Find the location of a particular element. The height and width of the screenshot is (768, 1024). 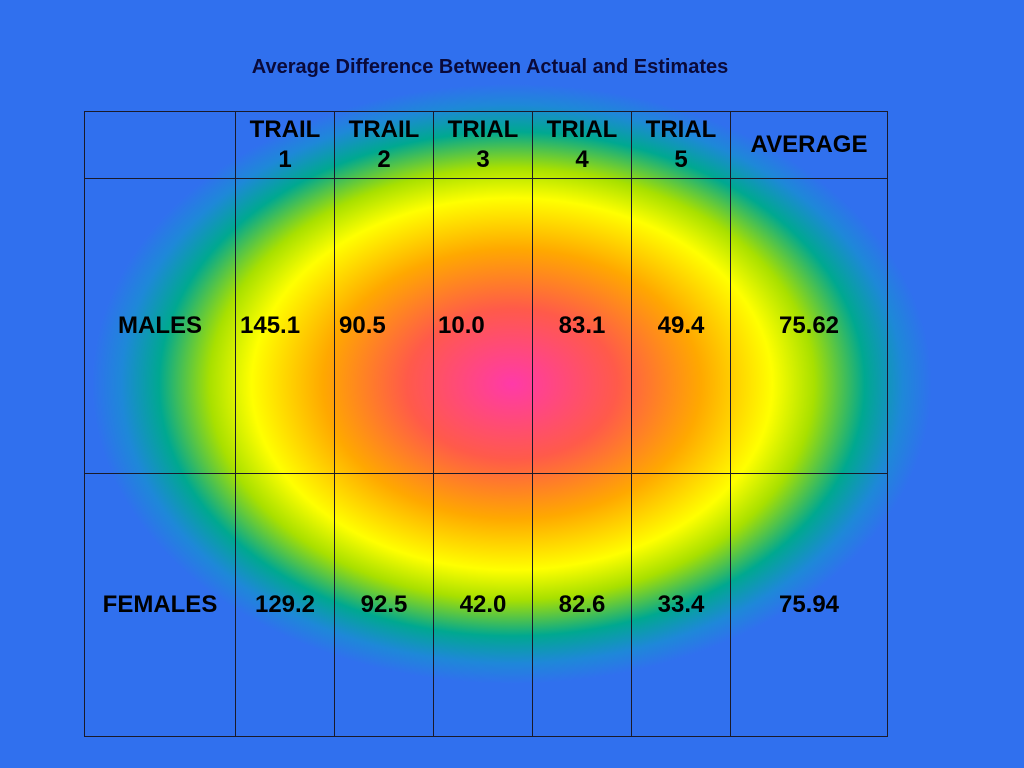

column-header-trial-5: TRIAL 5 is located at coordinates (681, 145).